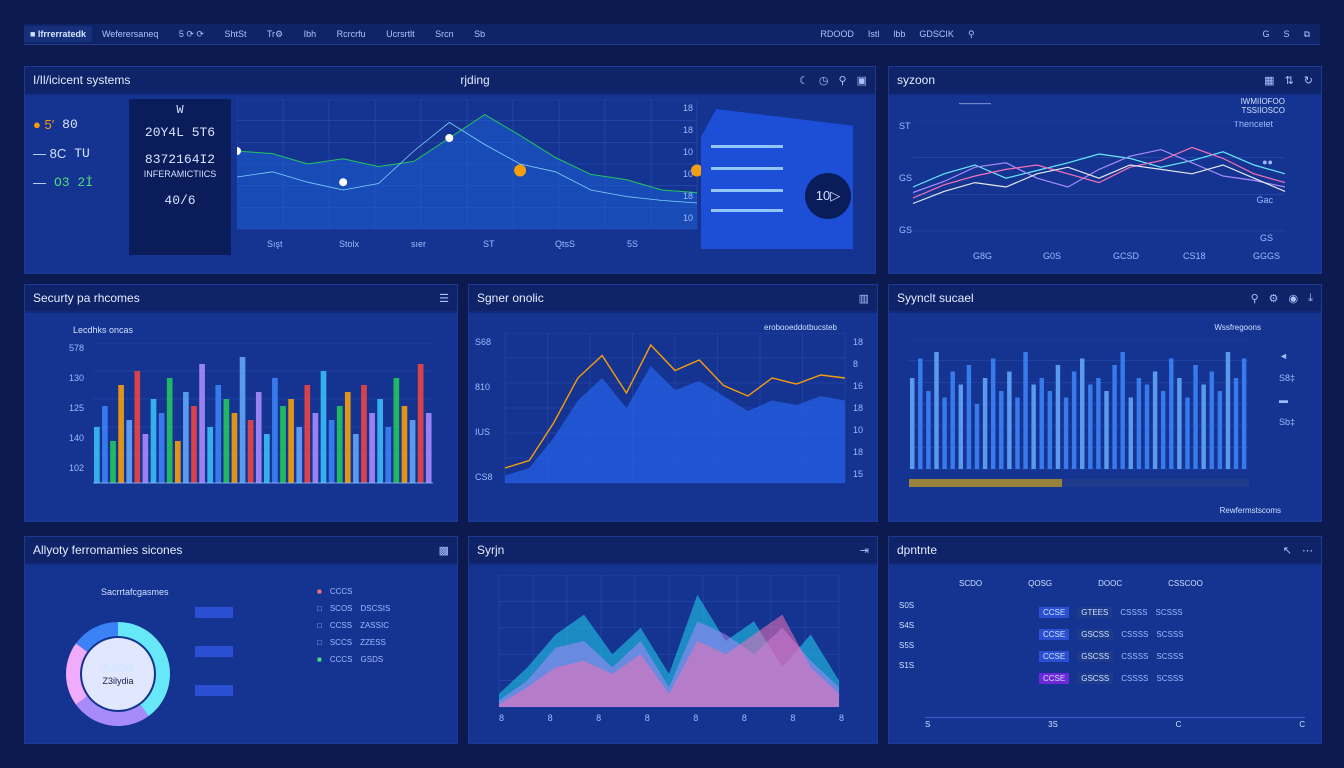 The image size is (1344, 768). I want to click on y-tick: S68, so click(483, 342).